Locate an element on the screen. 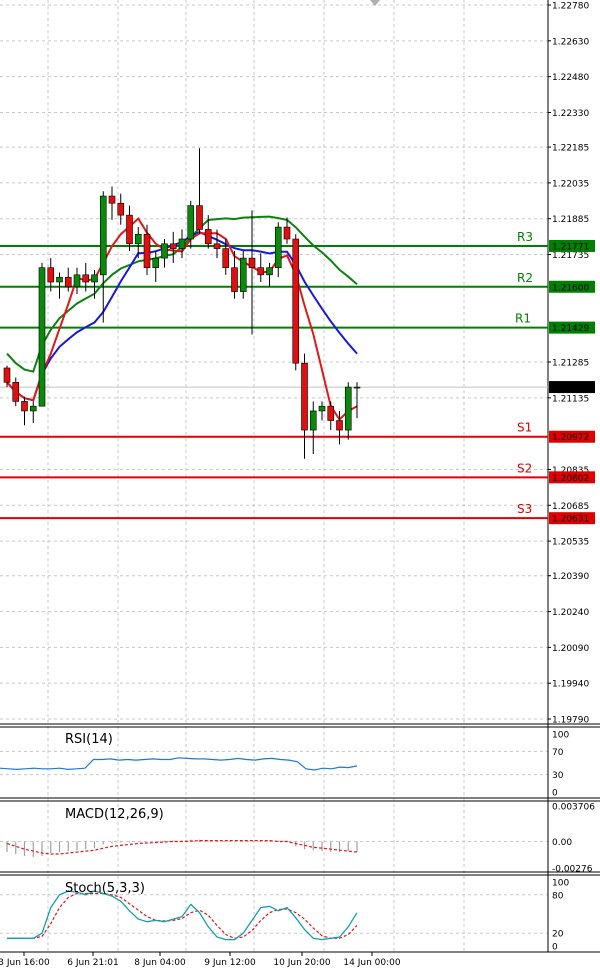  price-tick-label: 1.20535 is located at coordinates (570, 543).